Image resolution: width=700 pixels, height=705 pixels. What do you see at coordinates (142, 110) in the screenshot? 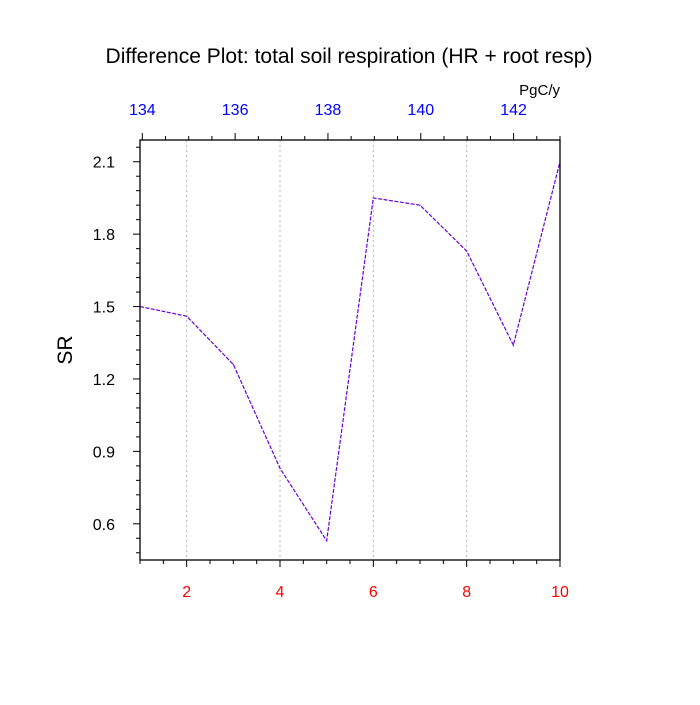
I see `top-tick-label: 134` at bounding box center [142, 110].